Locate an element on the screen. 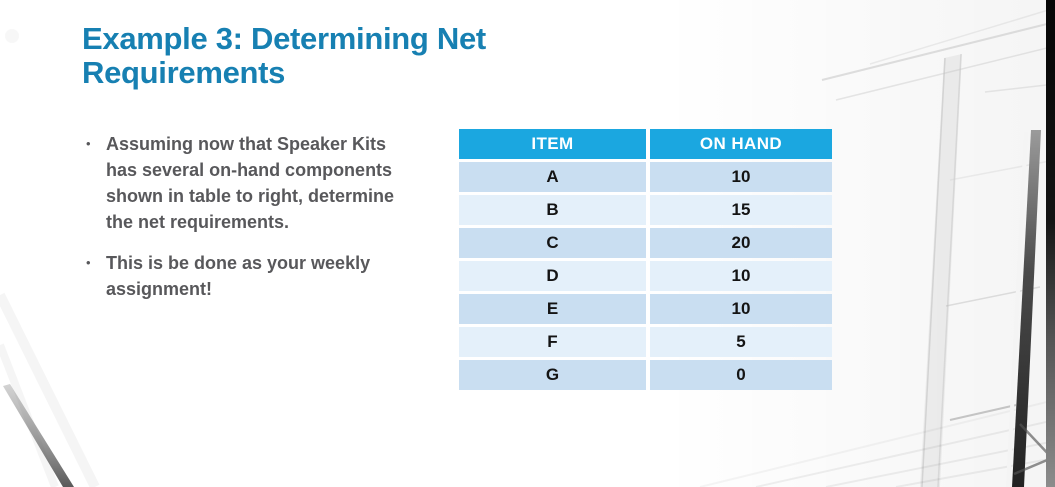  table-cell-item: A is located at coordinates (552, 177).